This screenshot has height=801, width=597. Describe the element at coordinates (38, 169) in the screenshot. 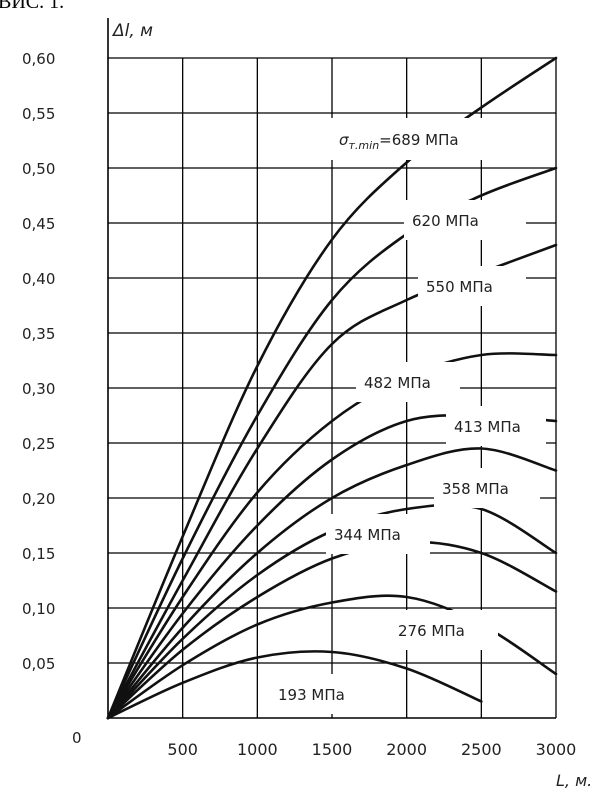

I see `y-tick-label: 0,50` at that location.